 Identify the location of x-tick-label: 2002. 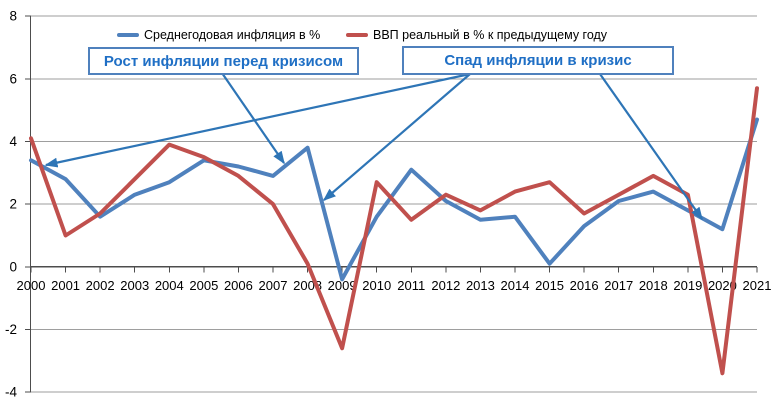
(100, 285).